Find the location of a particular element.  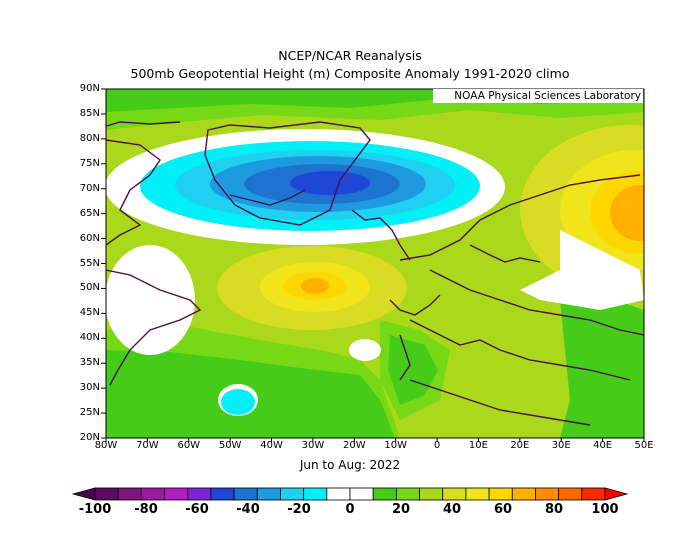

lon-label: 20E is located at coordinates (520, 445).